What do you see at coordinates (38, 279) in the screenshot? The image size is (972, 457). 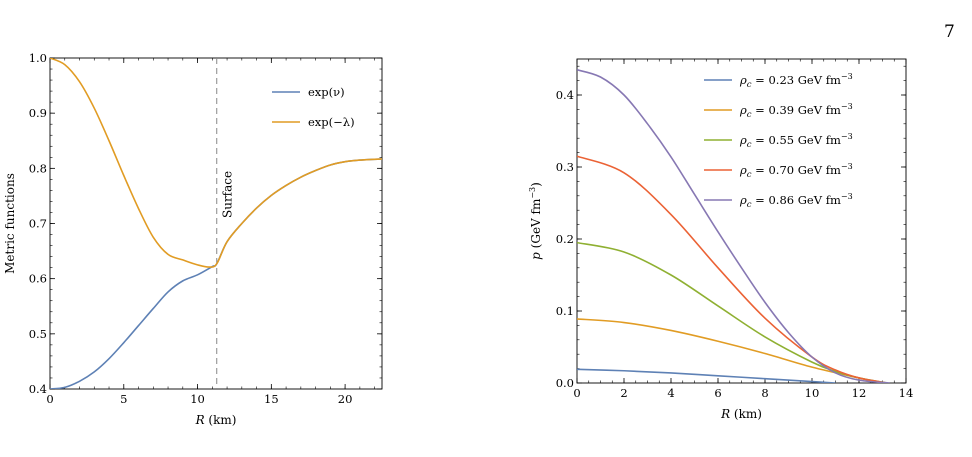 I see `y-tick-label: 0.6` at bounding box center [38, 279].